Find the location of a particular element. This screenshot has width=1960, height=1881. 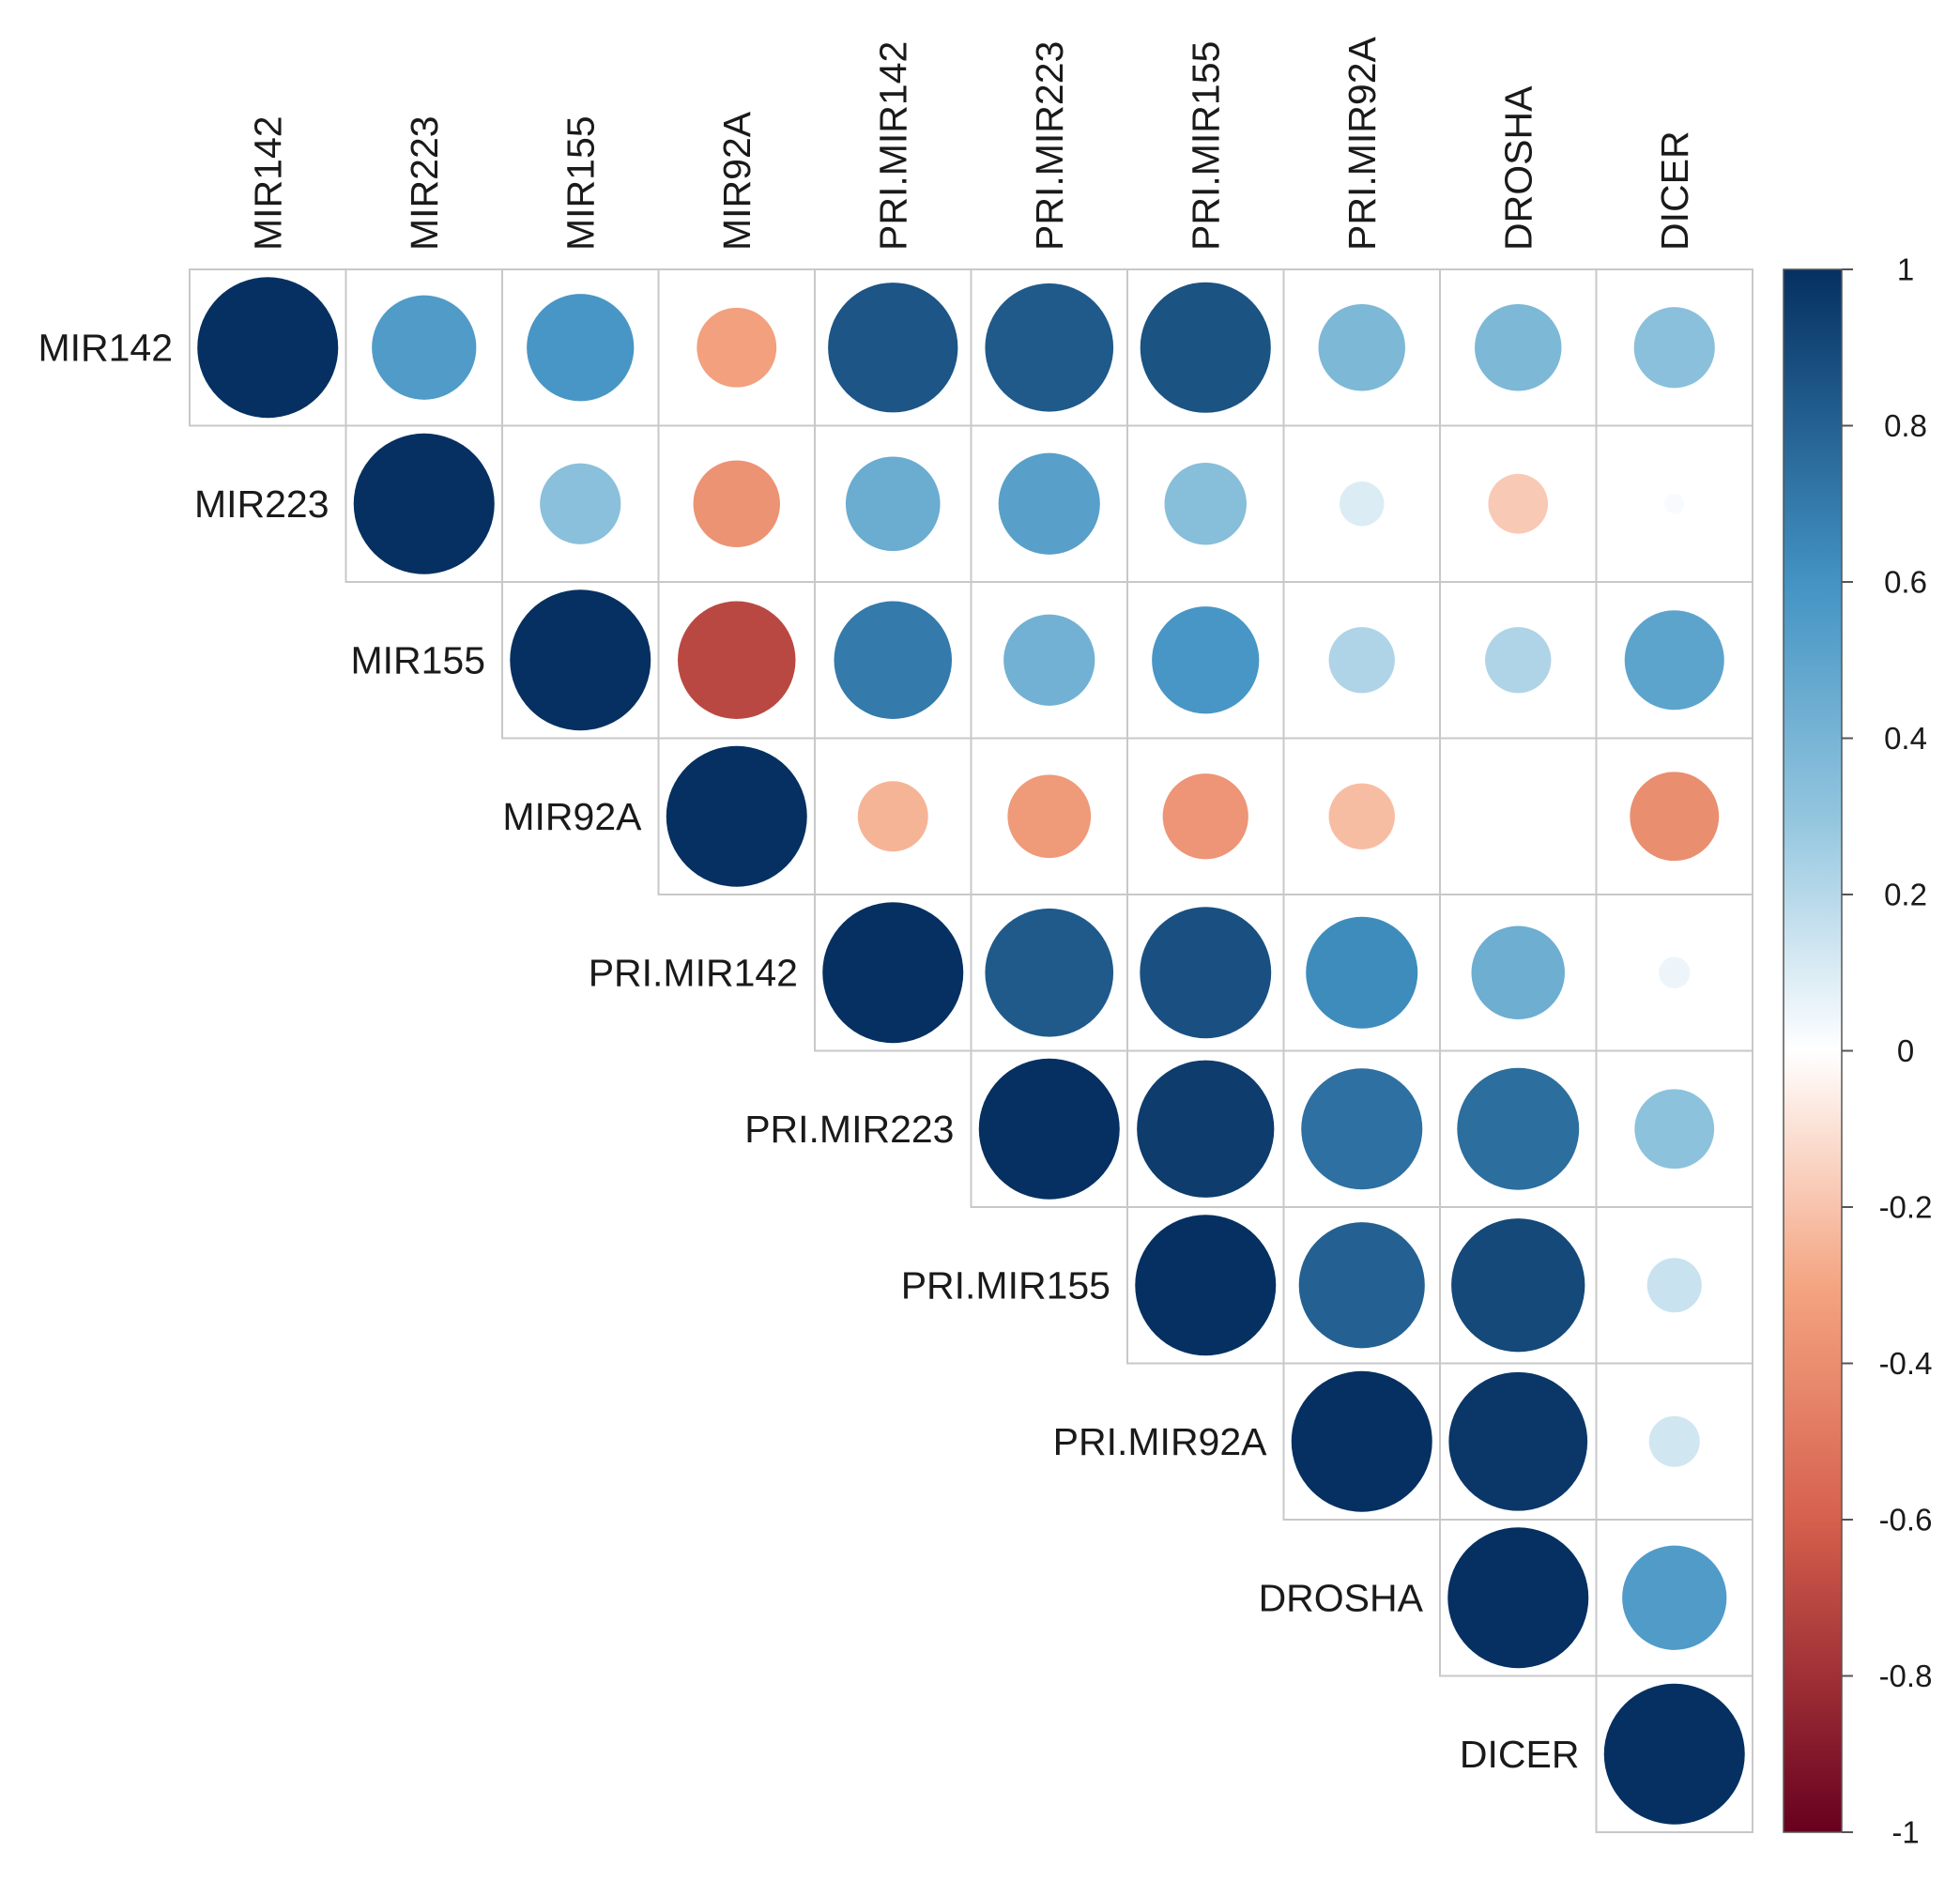

corr-circle-mir142-mir142 is located at coordinates (268, 348).